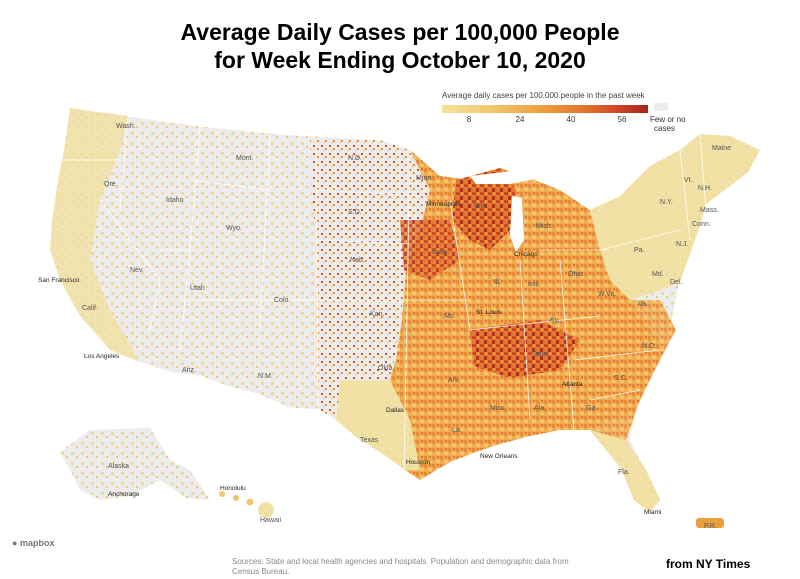 The image size is (800, 579). What do you see at coordinates (643, 304) in the screenshot?
I see `label-va: Va.` at bounding box center [643, 304].